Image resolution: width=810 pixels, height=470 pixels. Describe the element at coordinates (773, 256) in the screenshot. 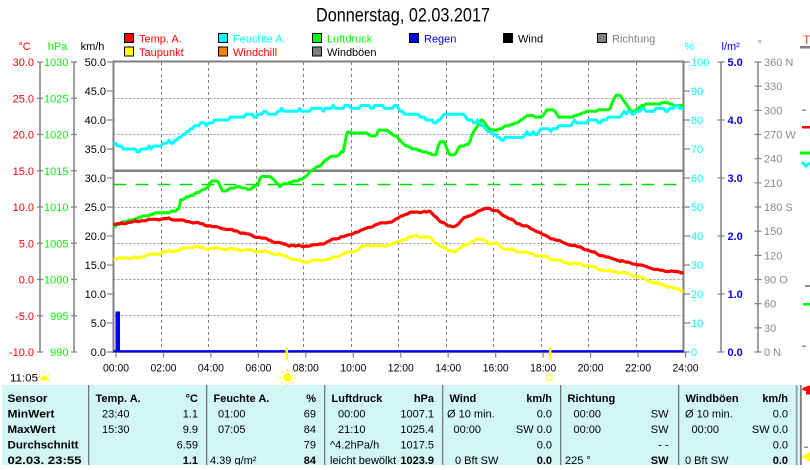

I see `svg-text: 120` at that location.